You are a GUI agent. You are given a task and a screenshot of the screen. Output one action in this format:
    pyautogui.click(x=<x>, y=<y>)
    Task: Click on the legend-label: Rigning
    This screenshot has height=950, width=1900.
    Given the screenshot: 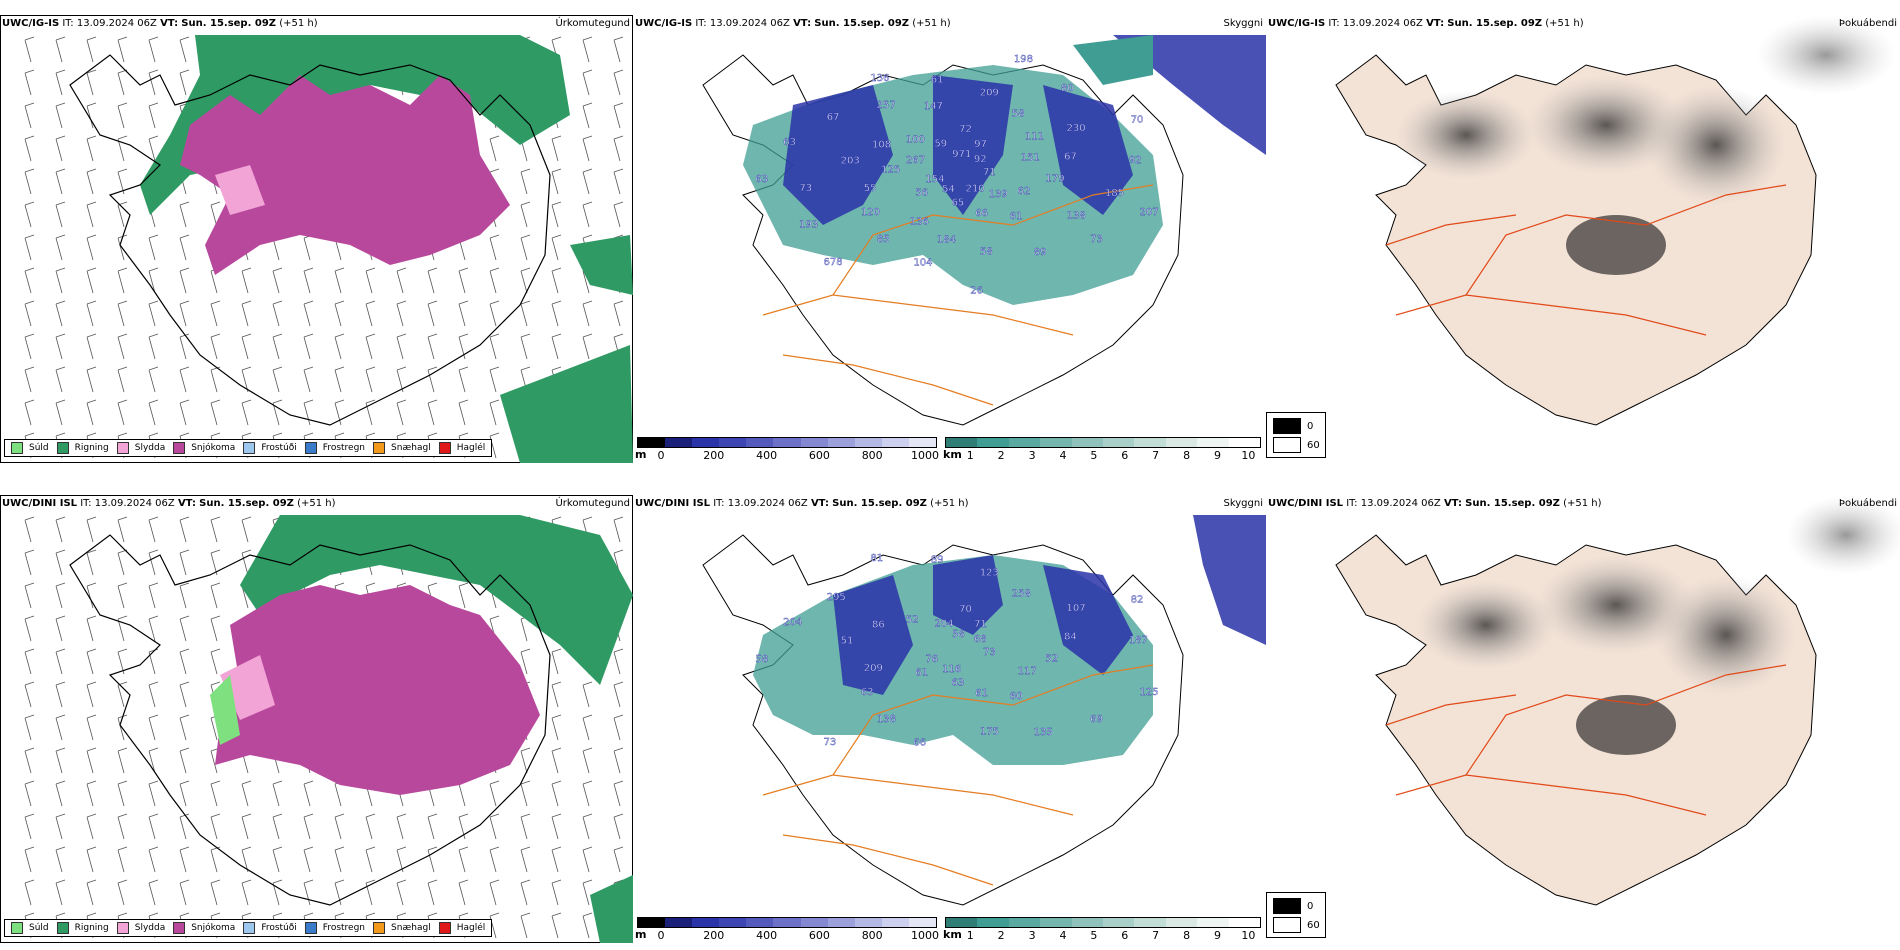 What is the action you would take?
    pyautogui.click(x=91, y=448)
    